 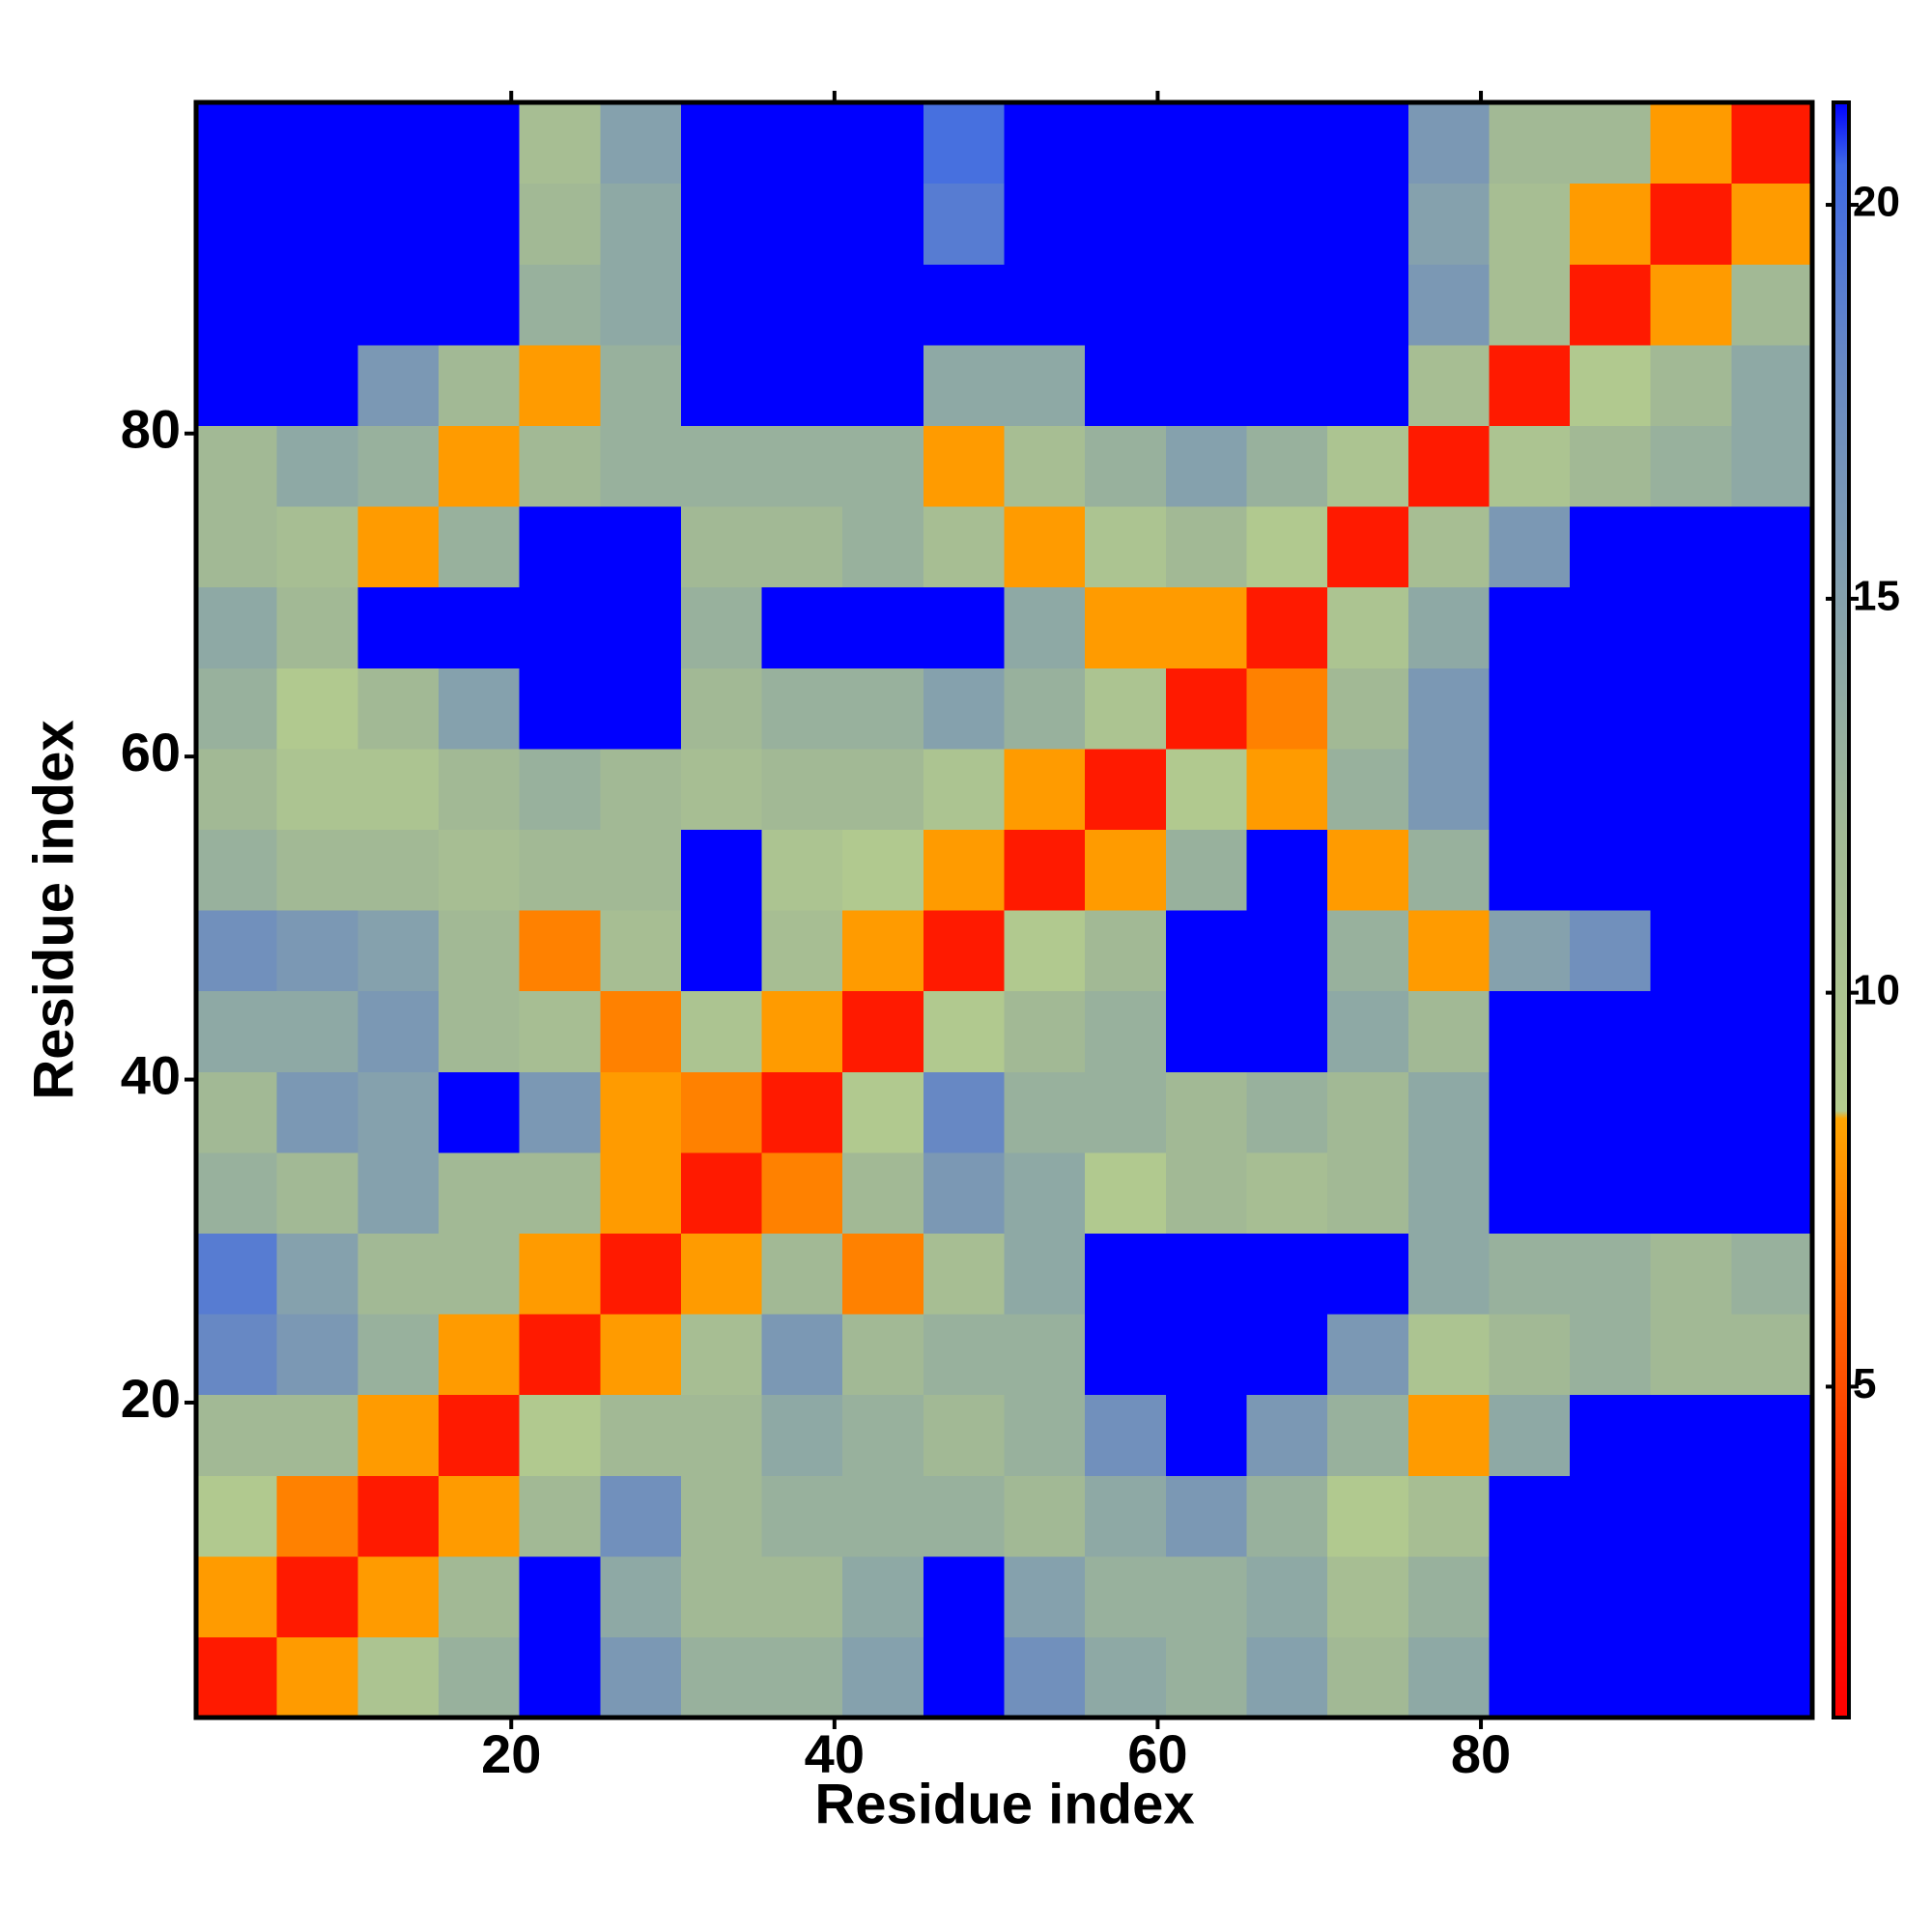 What do you see at coordinates (1004, 1804) in the screenshot?
I see `x-axis-label: Residue index` at bounding box center [1004, 1804].